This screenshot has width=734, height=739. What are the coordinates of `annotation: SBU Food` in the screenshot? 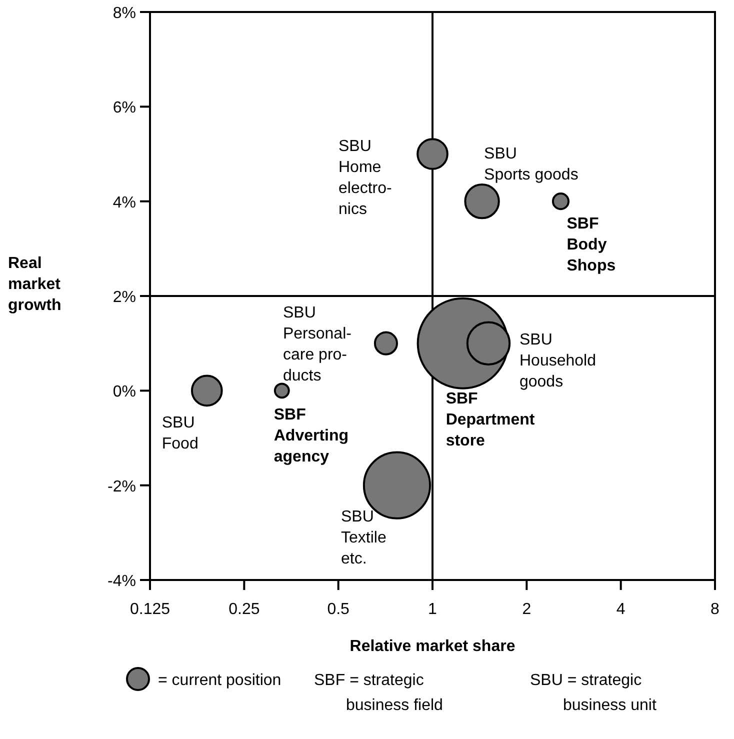 It's located at (180, 433).